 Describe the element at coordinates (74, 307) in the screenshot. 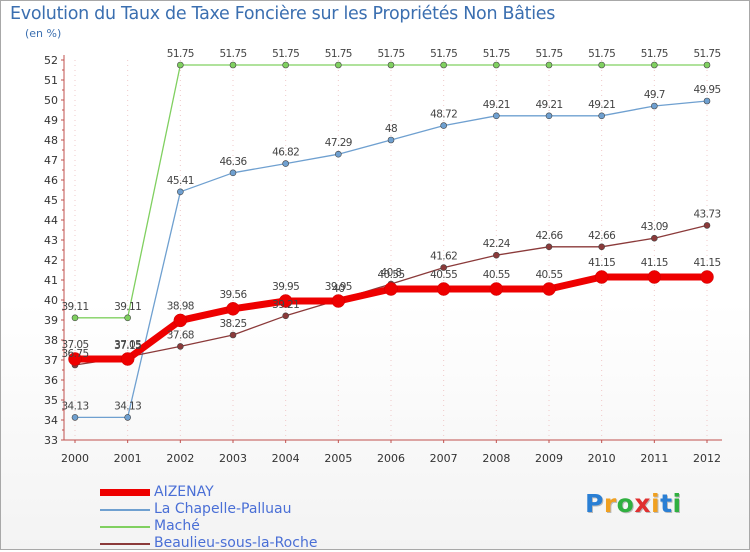

I see `data-label: 39.11` at that location.